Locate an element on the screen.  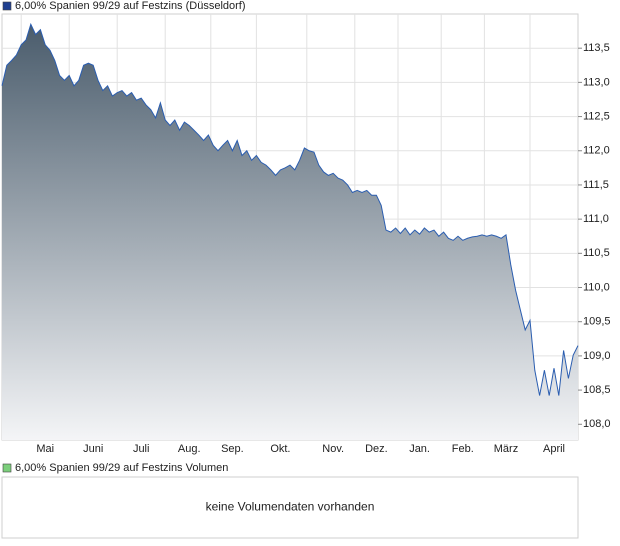
y-tick-label: 110,5 is located at coordinates (596, 253).